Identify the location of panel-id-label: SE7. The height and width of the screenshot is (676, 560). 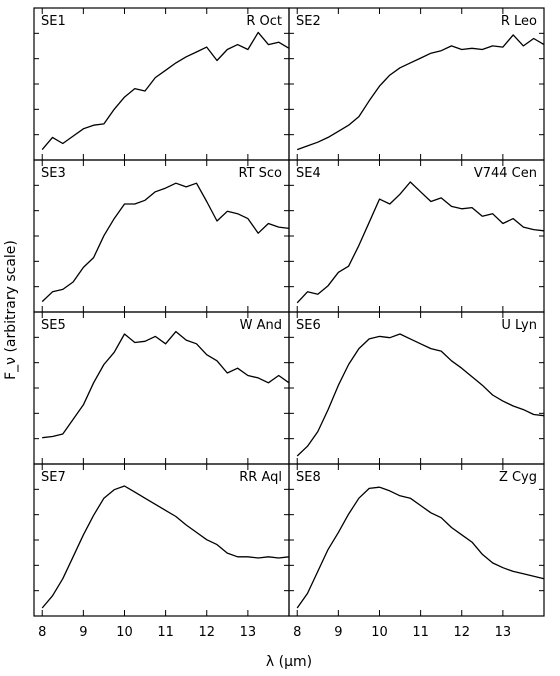
(53, 477).